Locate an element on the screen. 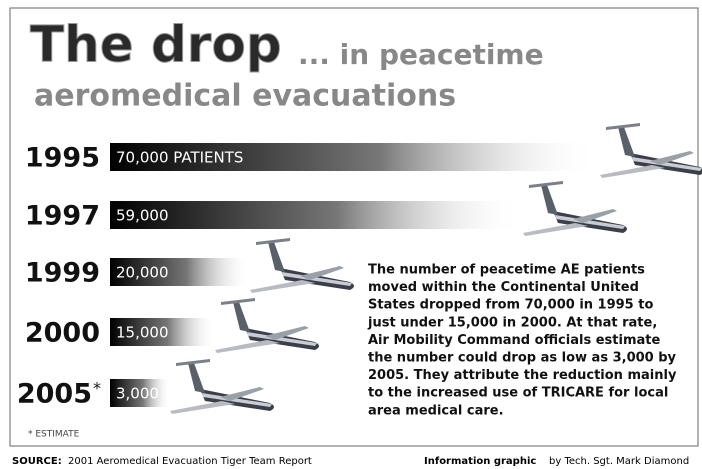 The width and height of the screenshot is (702, 469). annotation-line: States dropped from 70,000 in 1995 to is located at coordinates (510, 305).